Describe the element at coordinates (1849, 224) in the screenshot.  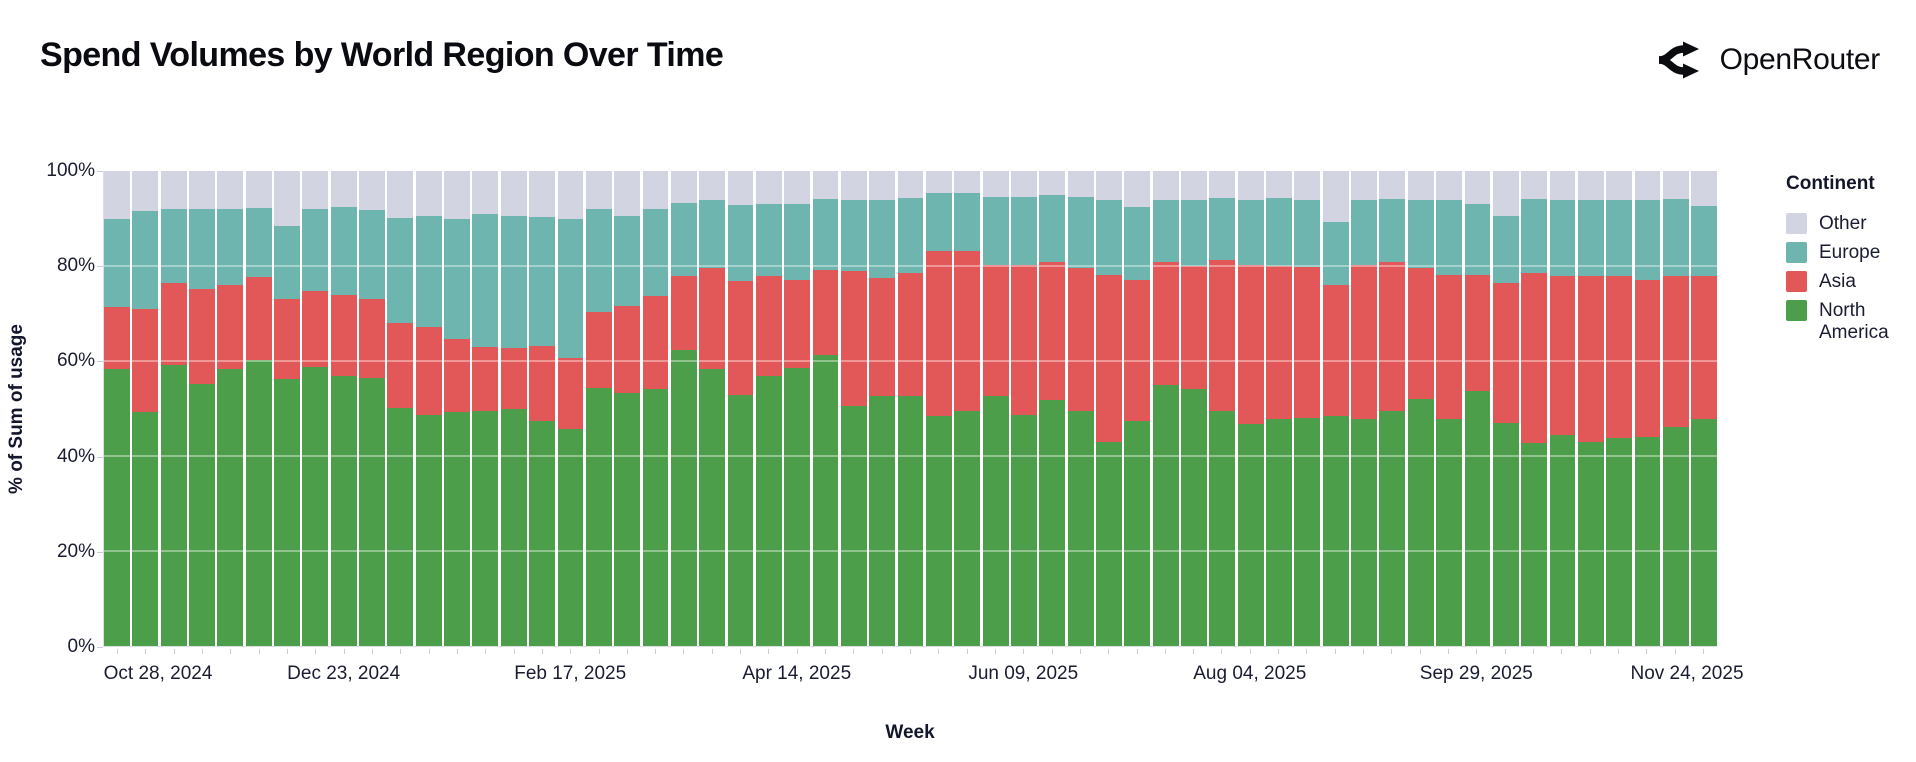
I see `legend-item-other: Other` at that location.